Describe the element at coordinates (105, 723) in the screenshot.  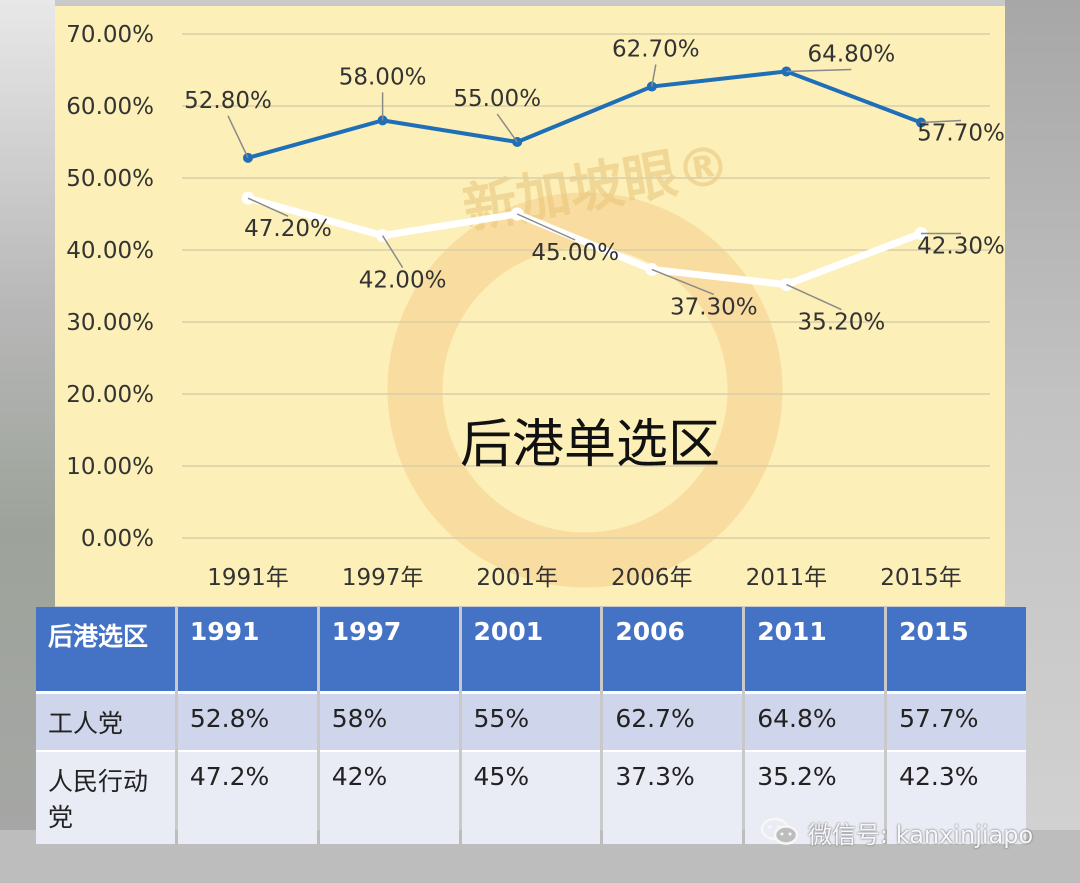
I see `row-party-name: 工人党` at that location.